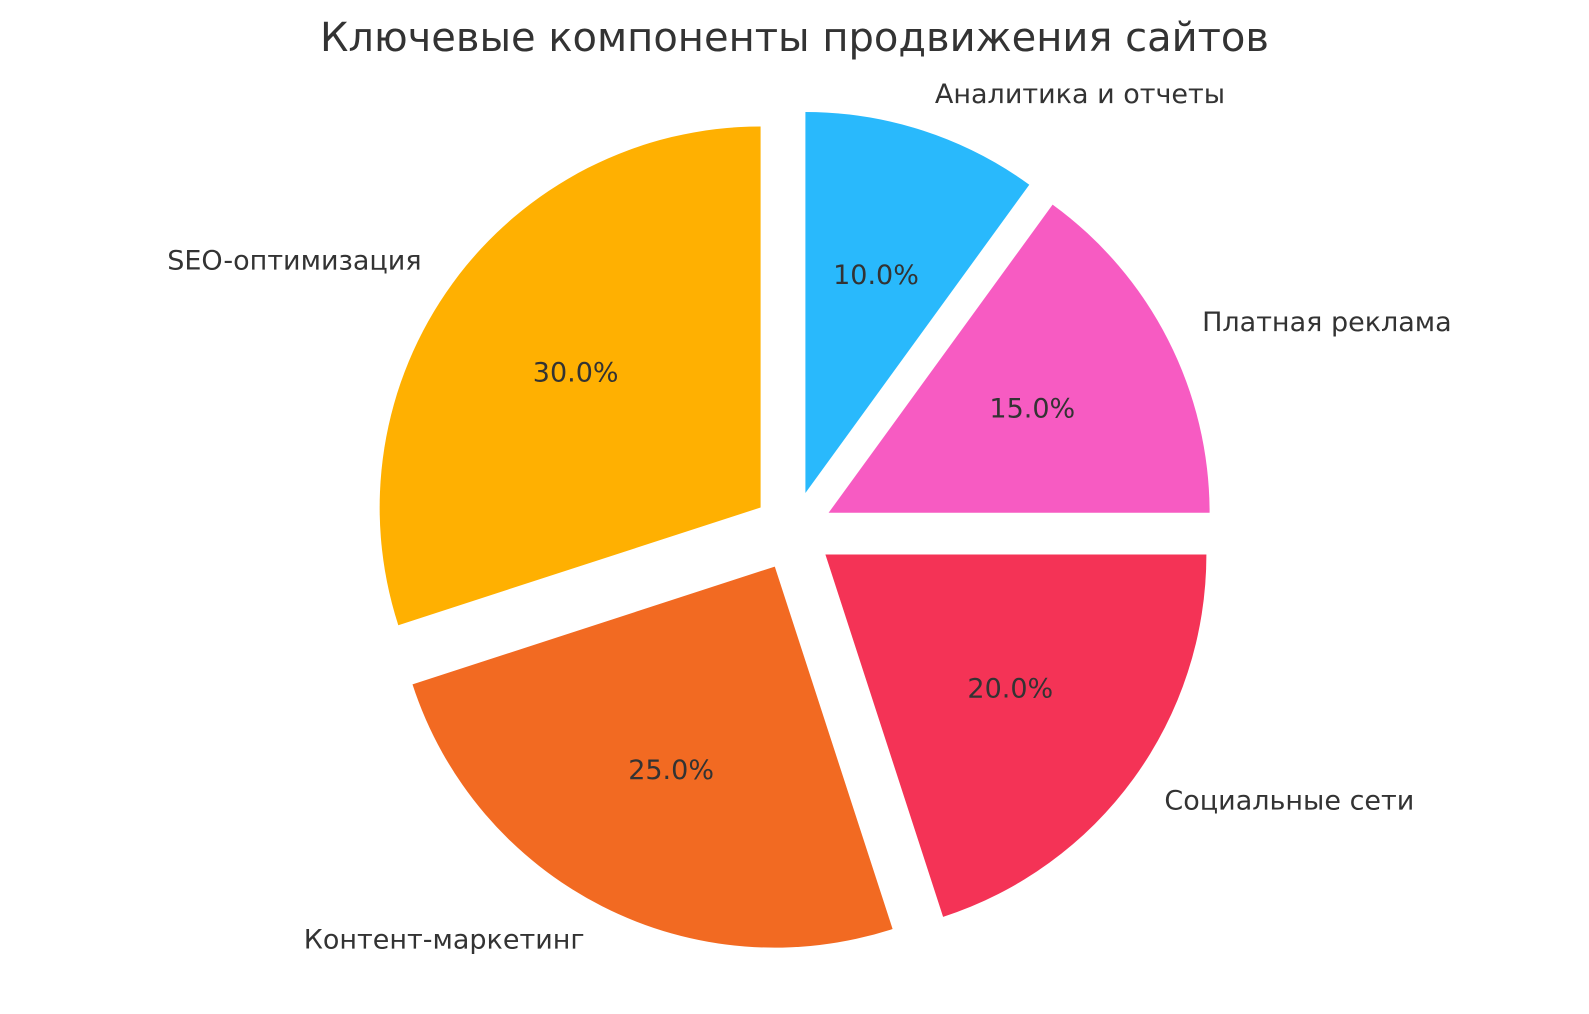  I want to click on pct-label-4: 30.0%, so click(576, 373).